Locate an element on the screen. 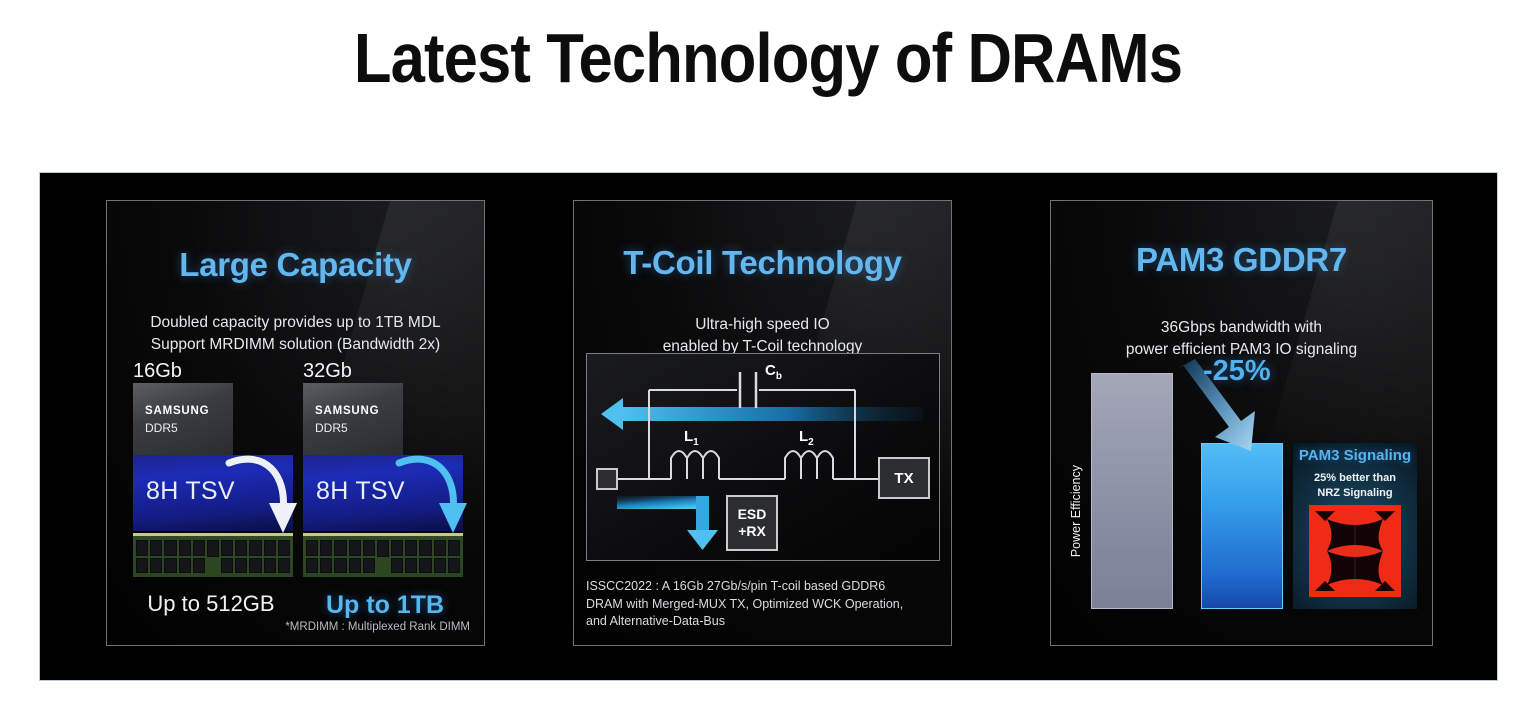  power-efficiency-bar-chart: Power Efficiency -25% PAM3 Si is located at coordinates (1242, 492).